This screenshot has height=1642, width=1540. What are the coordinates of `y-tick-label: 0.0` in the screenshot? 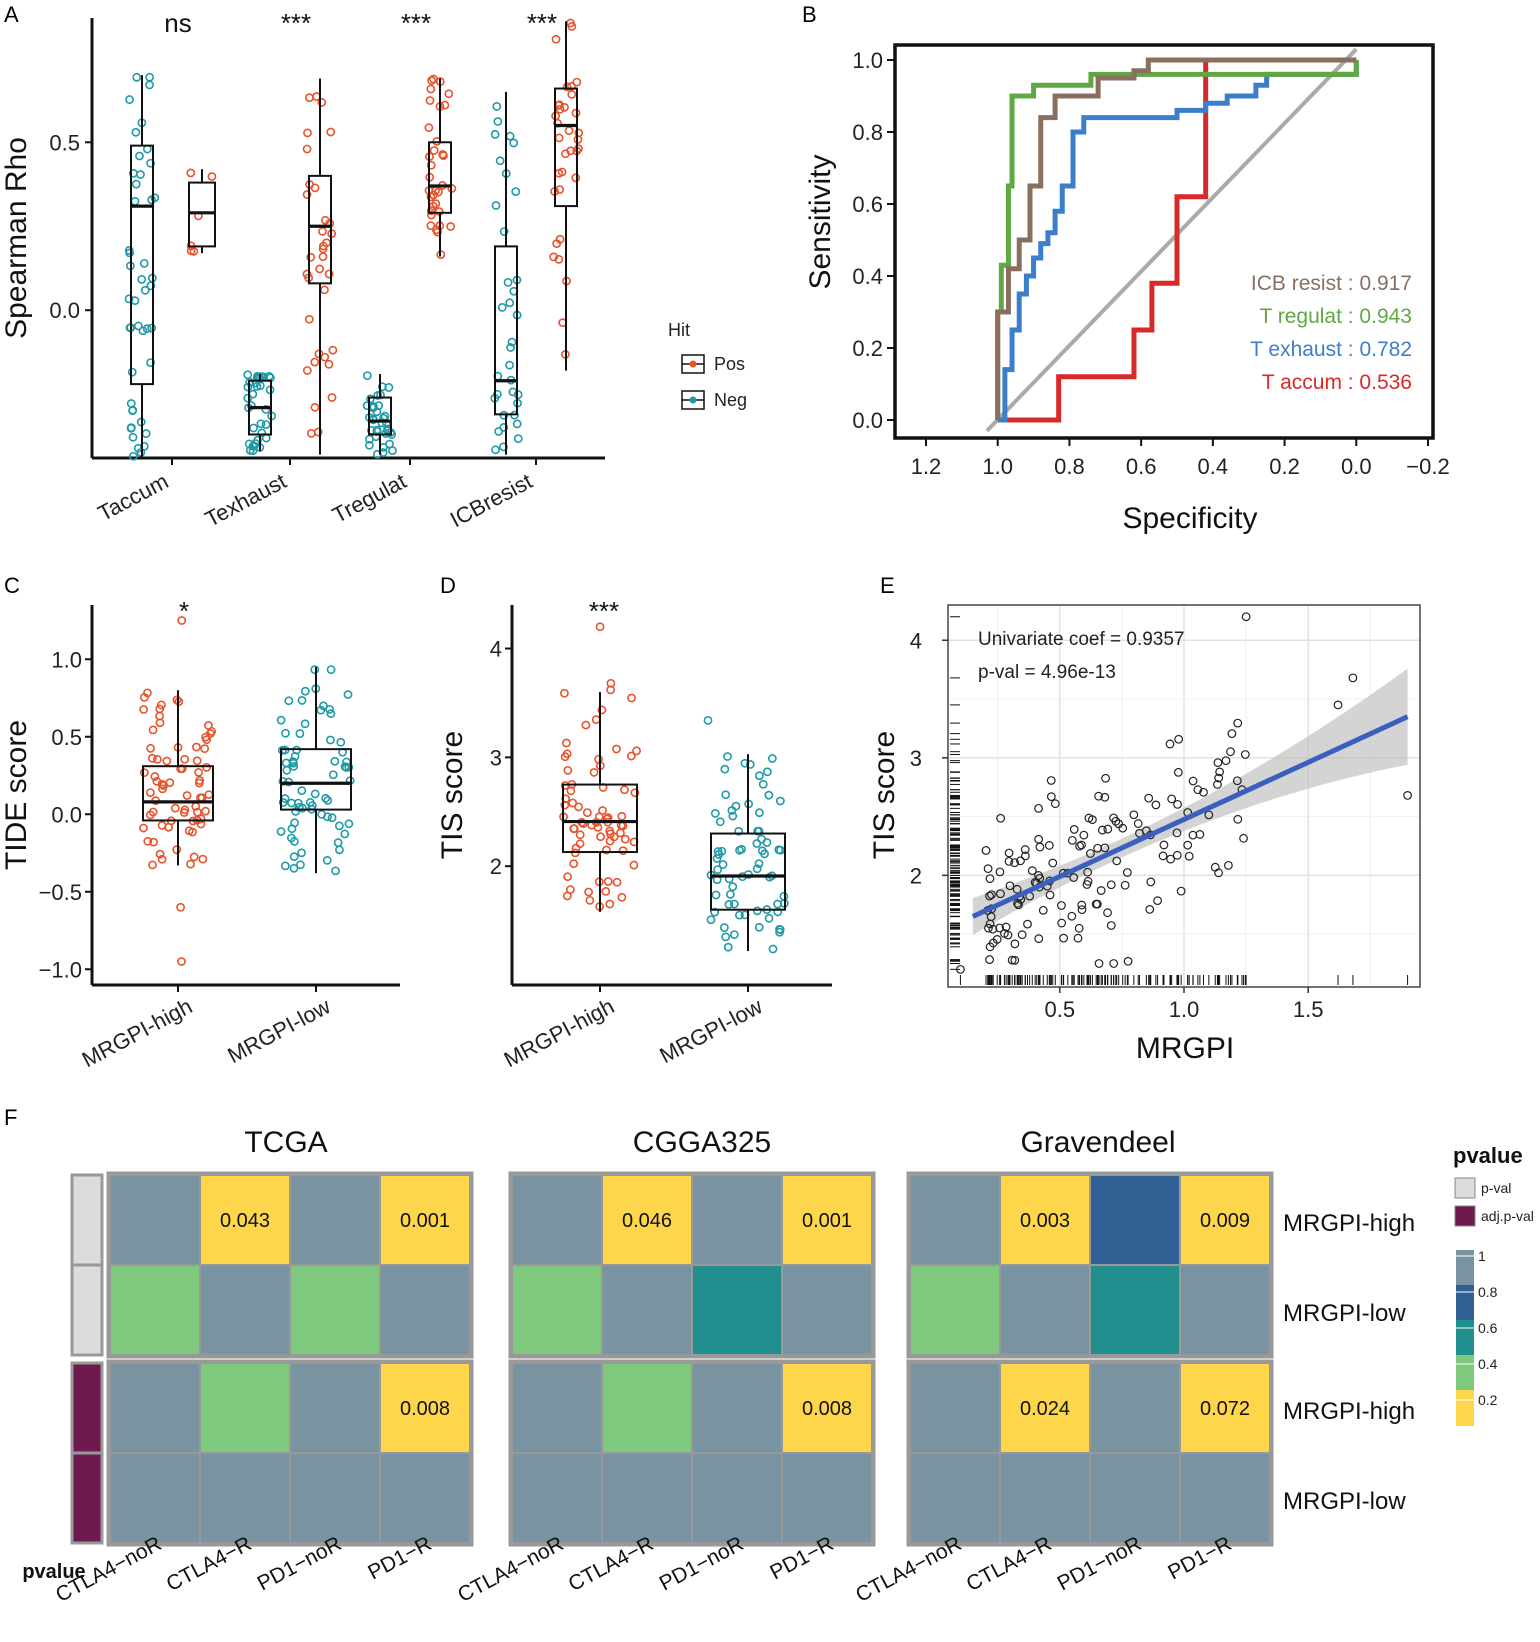 It's located at (66, 814).